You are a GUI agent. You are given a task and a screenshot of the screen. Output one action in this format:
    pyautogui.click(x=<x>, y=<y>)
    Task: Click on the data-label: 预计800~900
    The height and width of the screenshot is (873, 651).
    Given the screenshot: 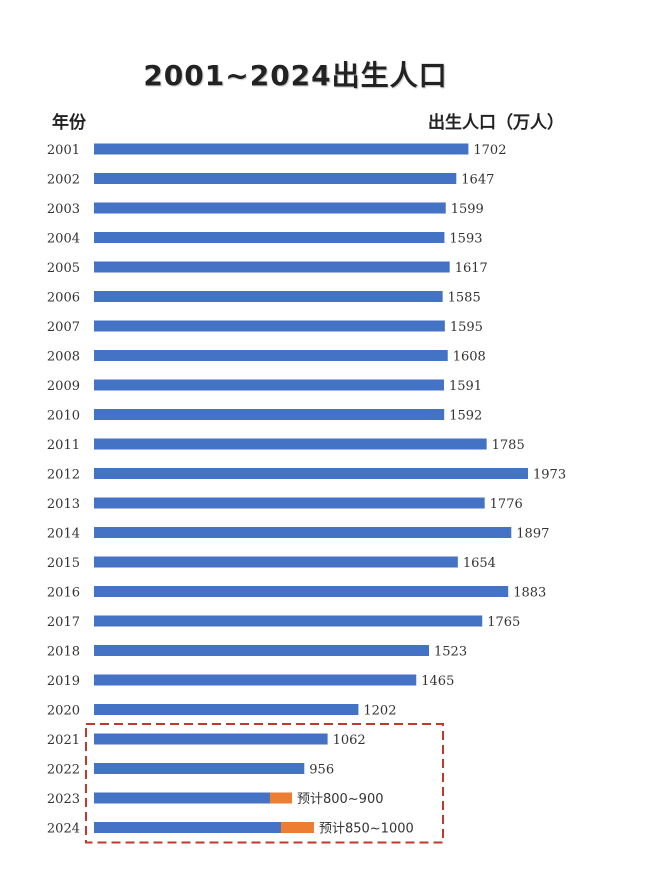 What is the action you would take?
    pyautogui.click(x=340, y=799)
    